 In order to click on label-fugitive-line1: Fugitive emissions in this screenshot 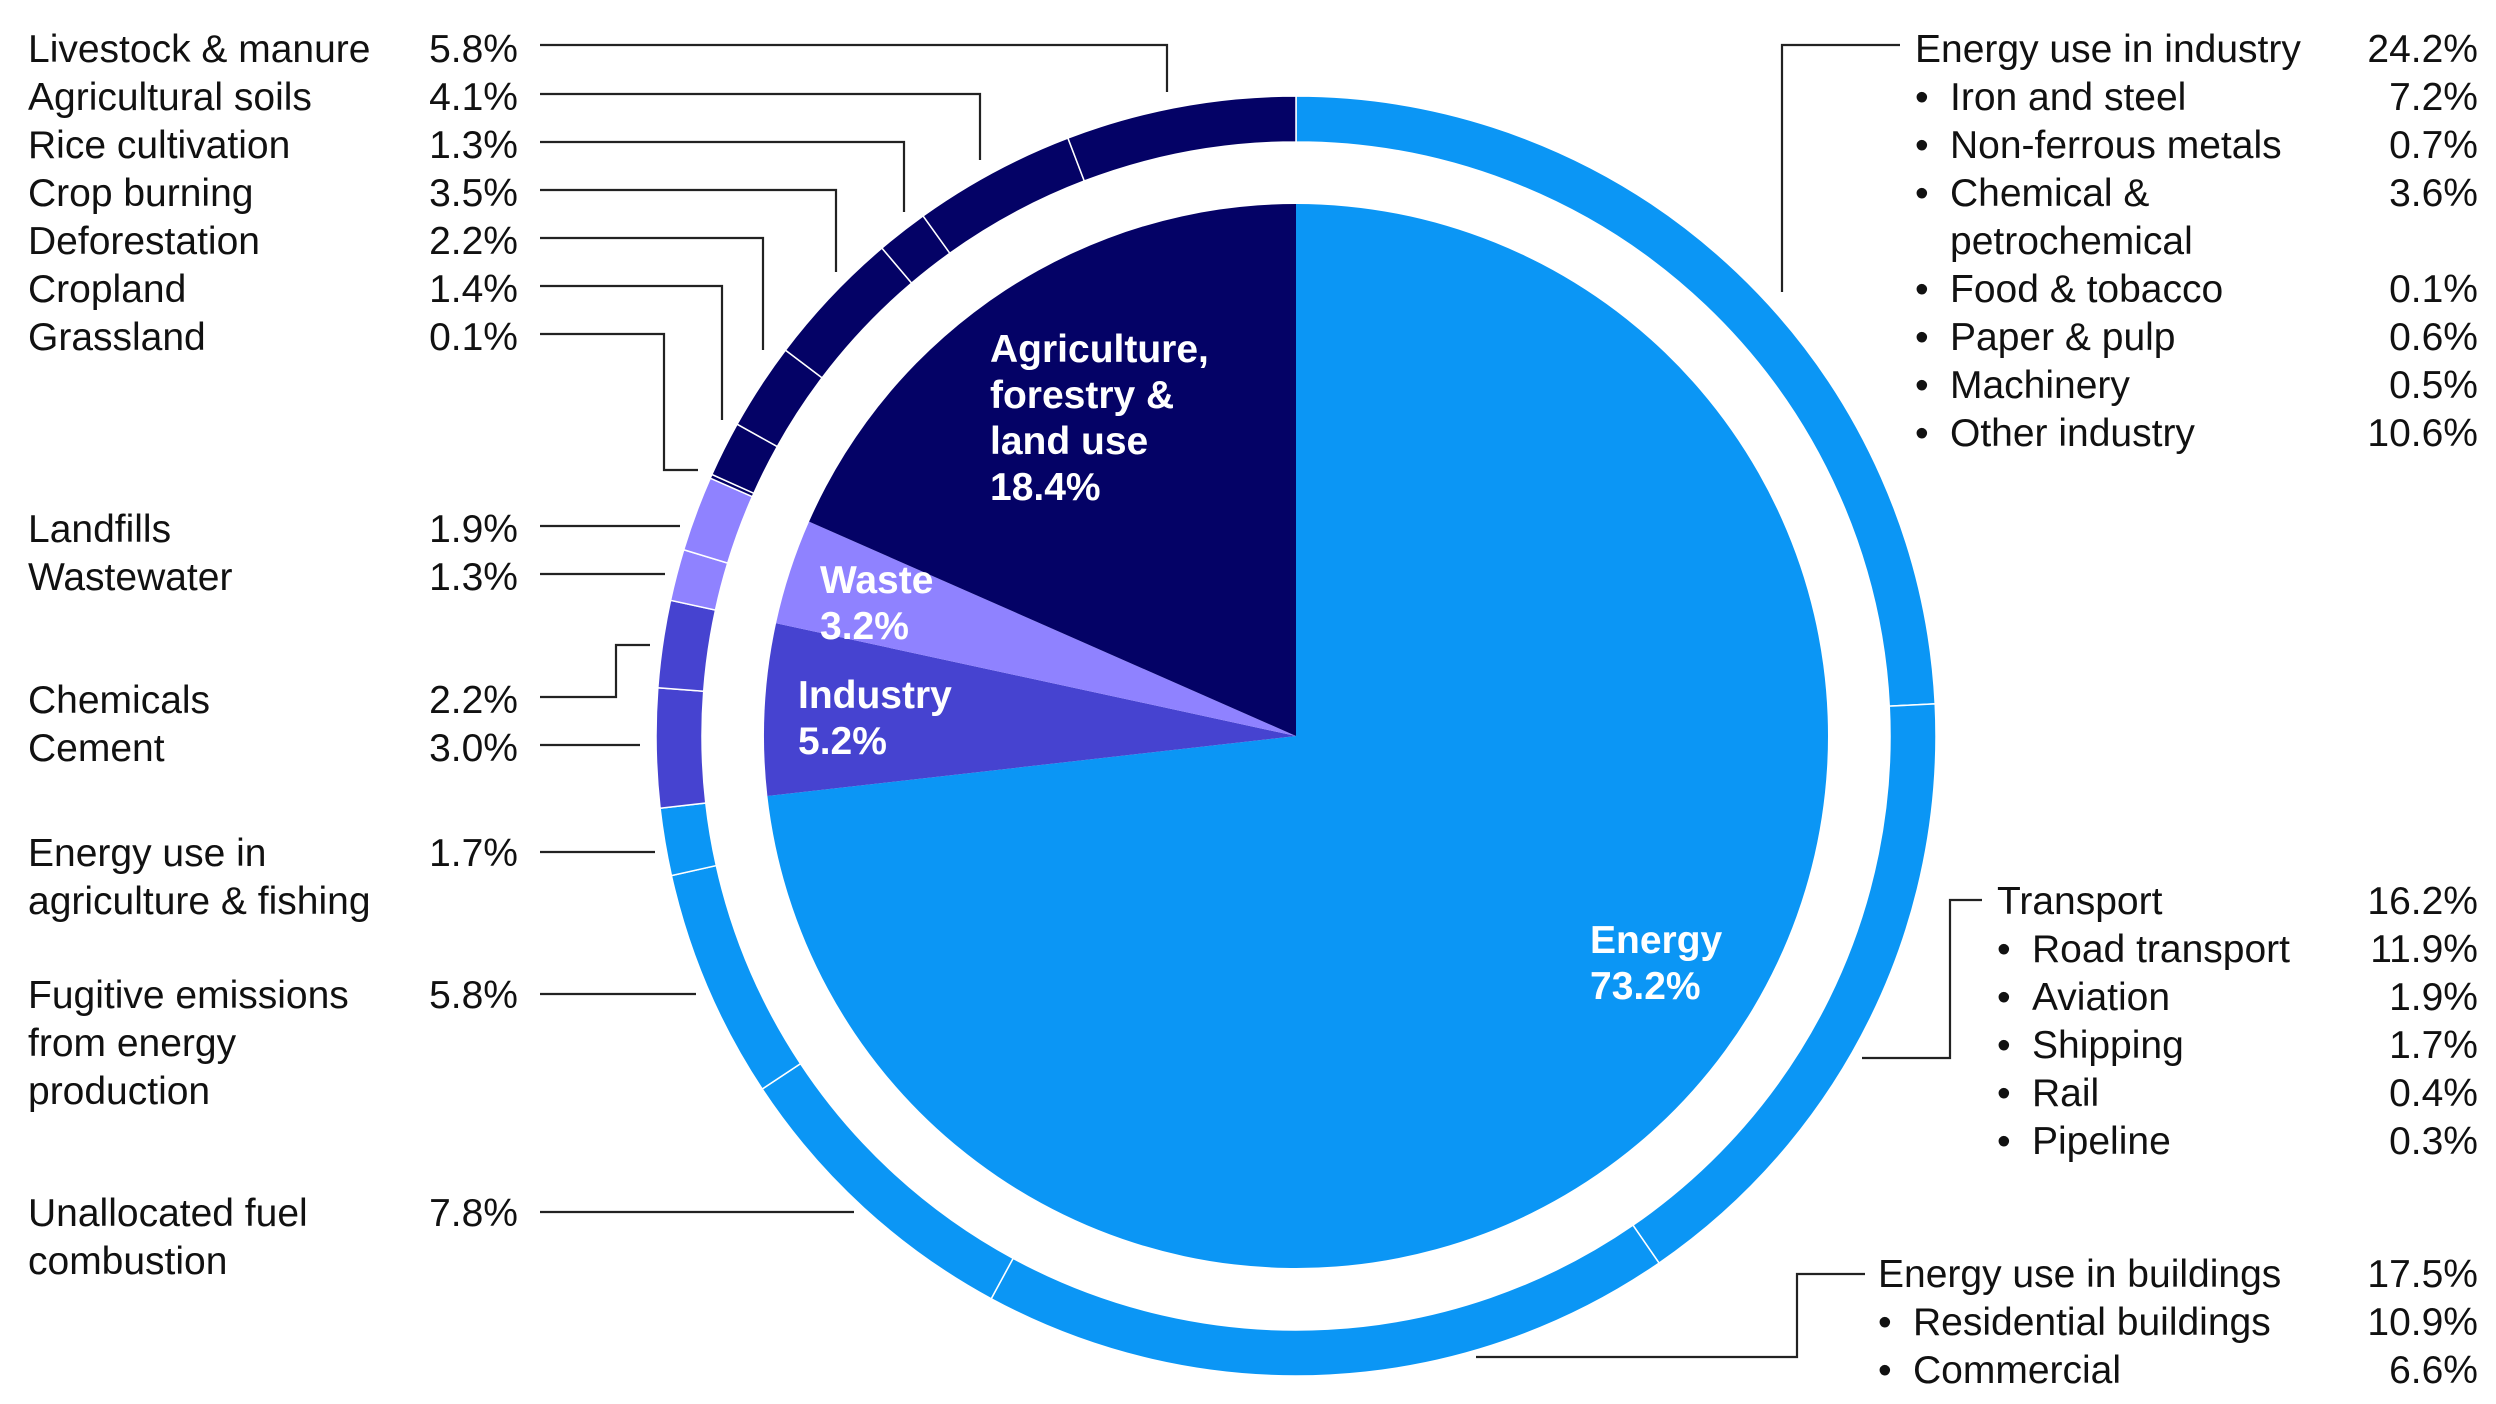, I will do `click(188, 995)`.